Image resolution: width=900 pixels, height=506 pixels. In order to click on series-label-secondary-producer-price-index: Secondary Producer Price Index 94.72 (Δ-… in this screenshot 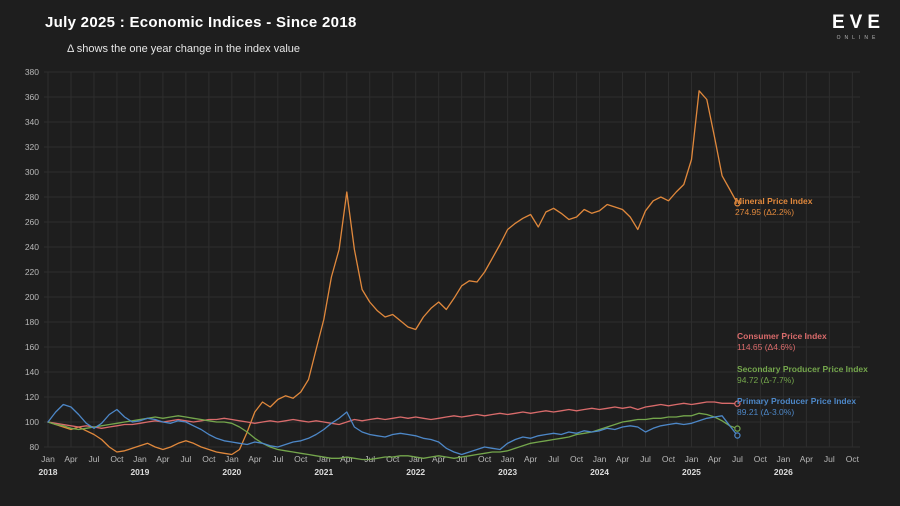, I will do `click(802, 375)`.